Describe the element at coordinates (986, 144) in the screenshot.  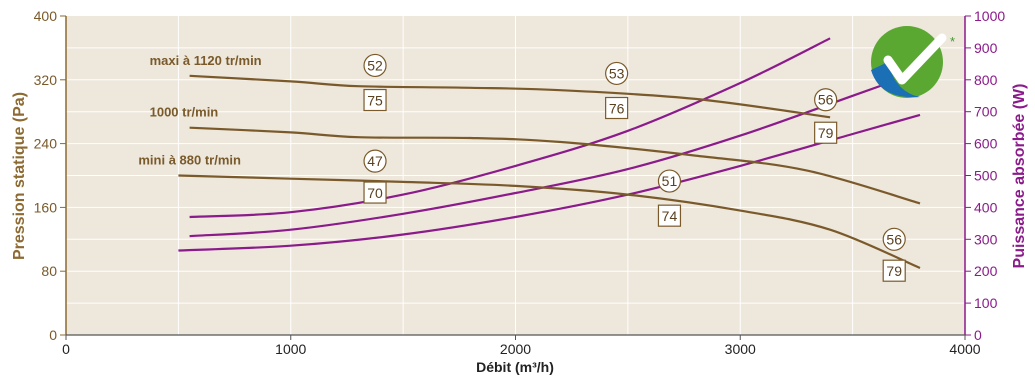
I see `y-right-tick-label: 600` at that location.